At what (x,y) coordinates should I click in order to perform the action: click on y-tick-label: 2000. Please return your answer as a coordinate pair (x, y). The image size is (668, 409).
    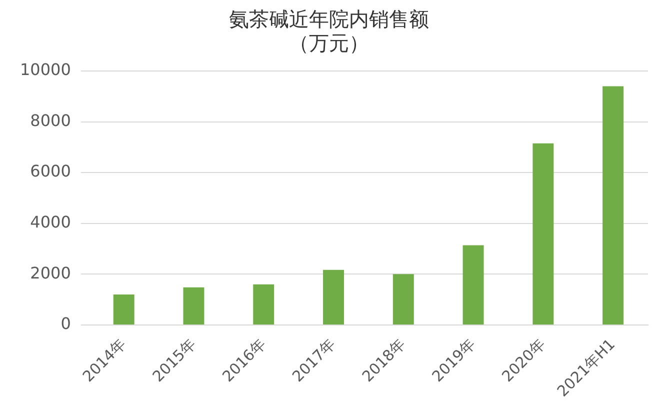
    Looking at the image, I should click on (50, 272).